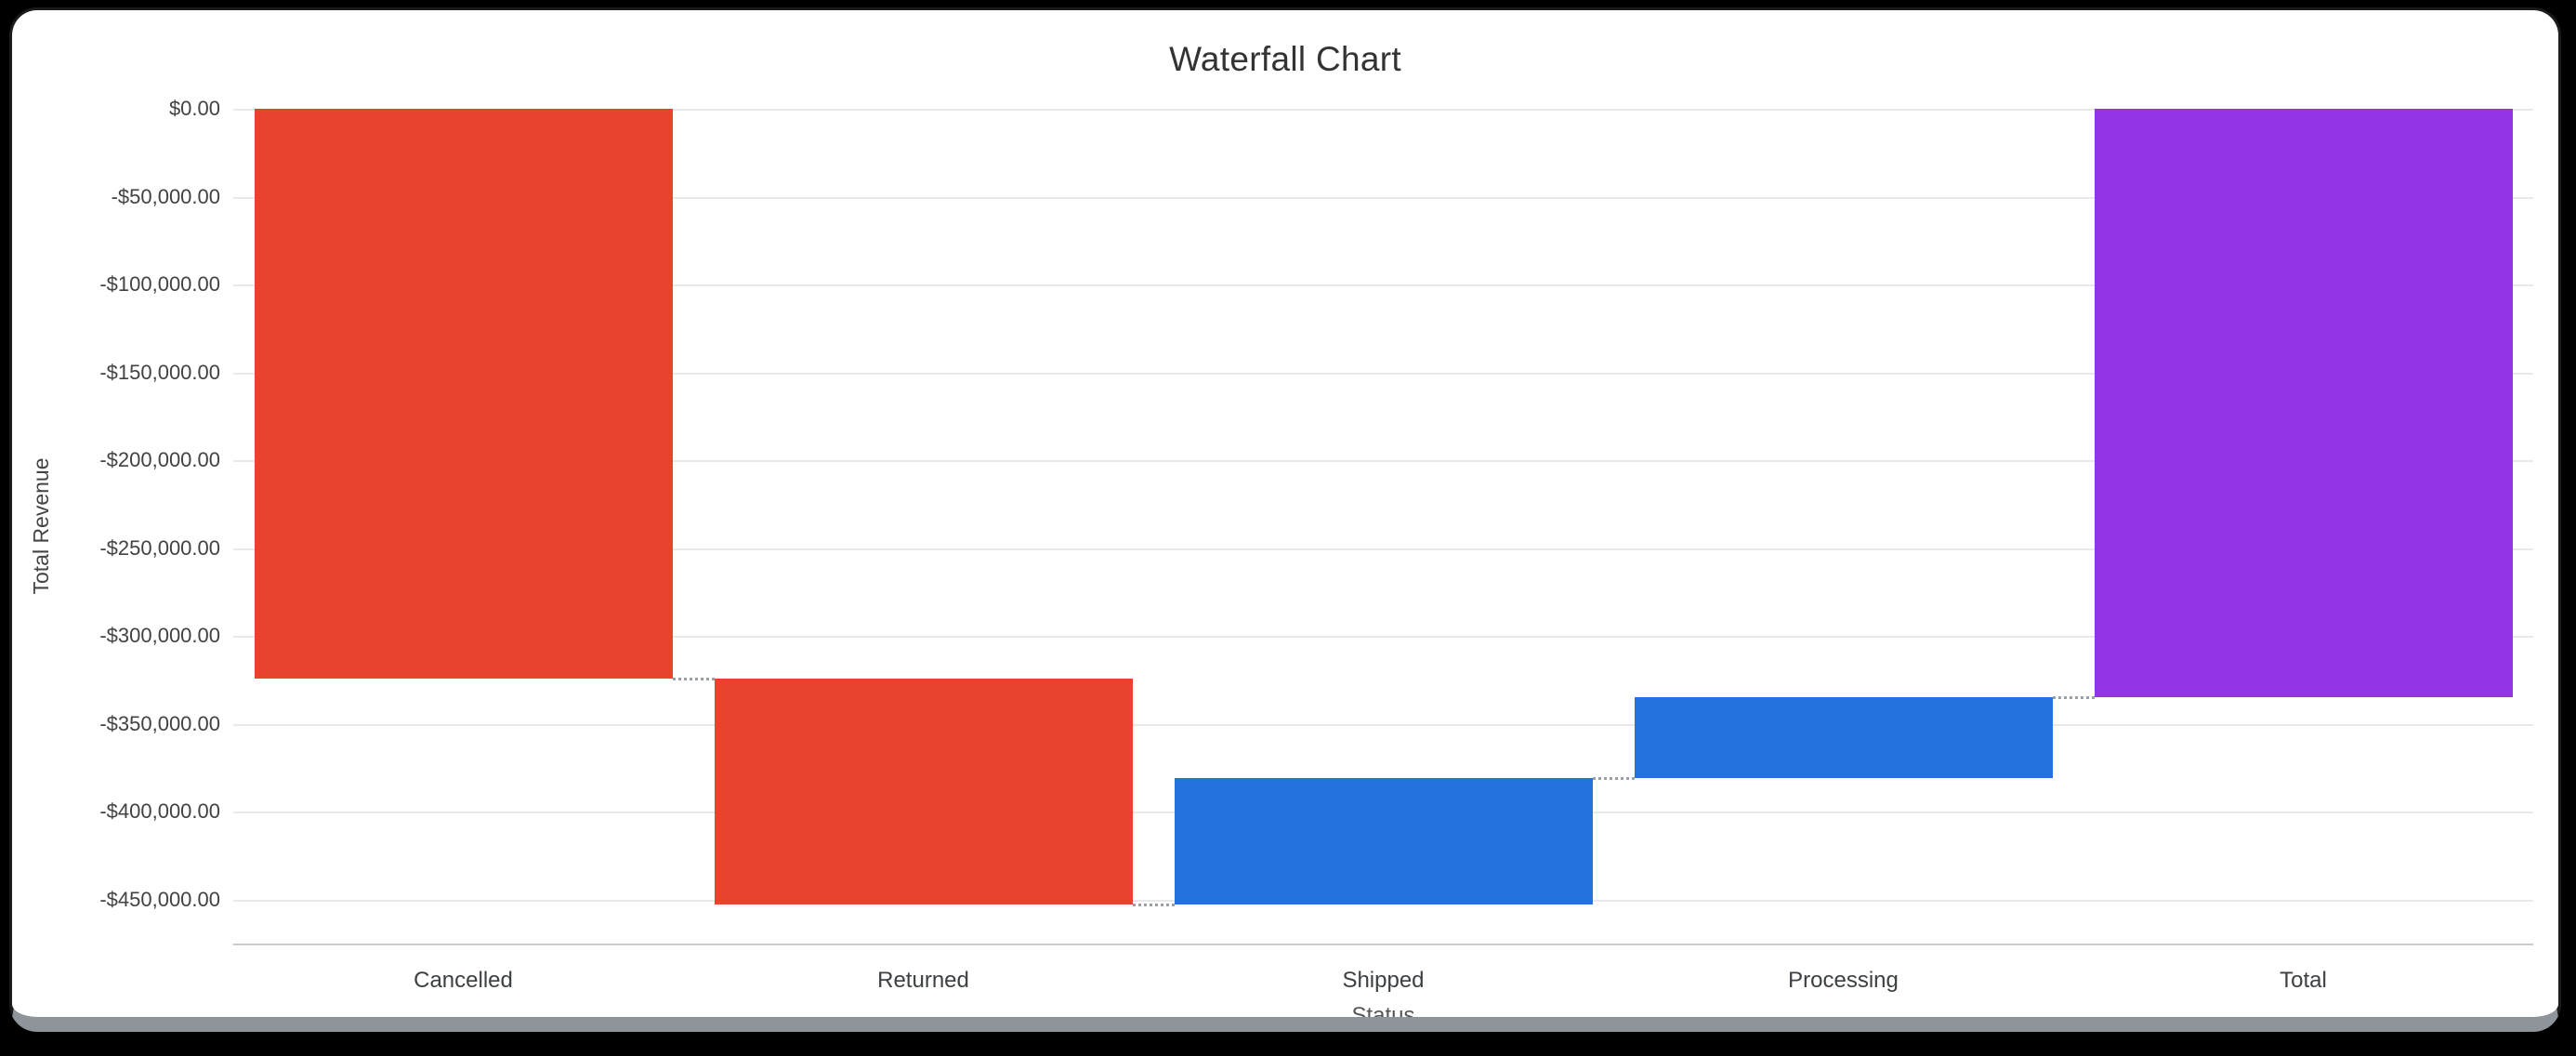 This screenshot has width=2576, height=1056. Describe the element at coordinates (463, 394) in the screenshot. I see `bar-cancelled` at that location.